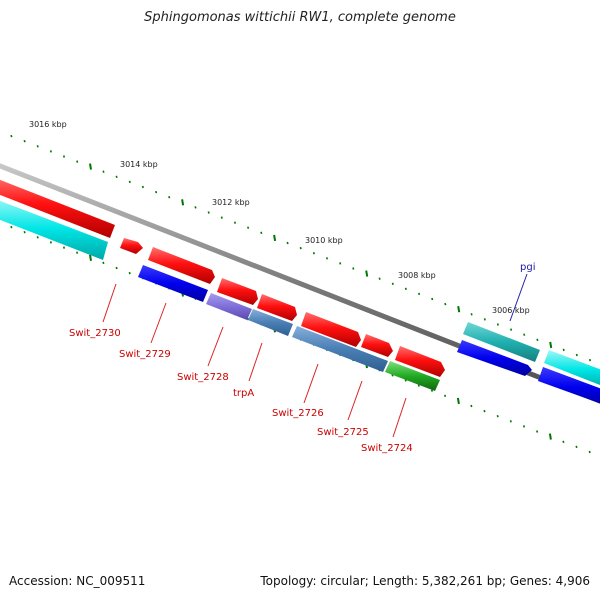 The image size is (600, 600). What do you see at coordinates (387, 448) in the screenshot?
I see `gene-label-swit-2724: Swit_2724` at bounding box center [387, 448].